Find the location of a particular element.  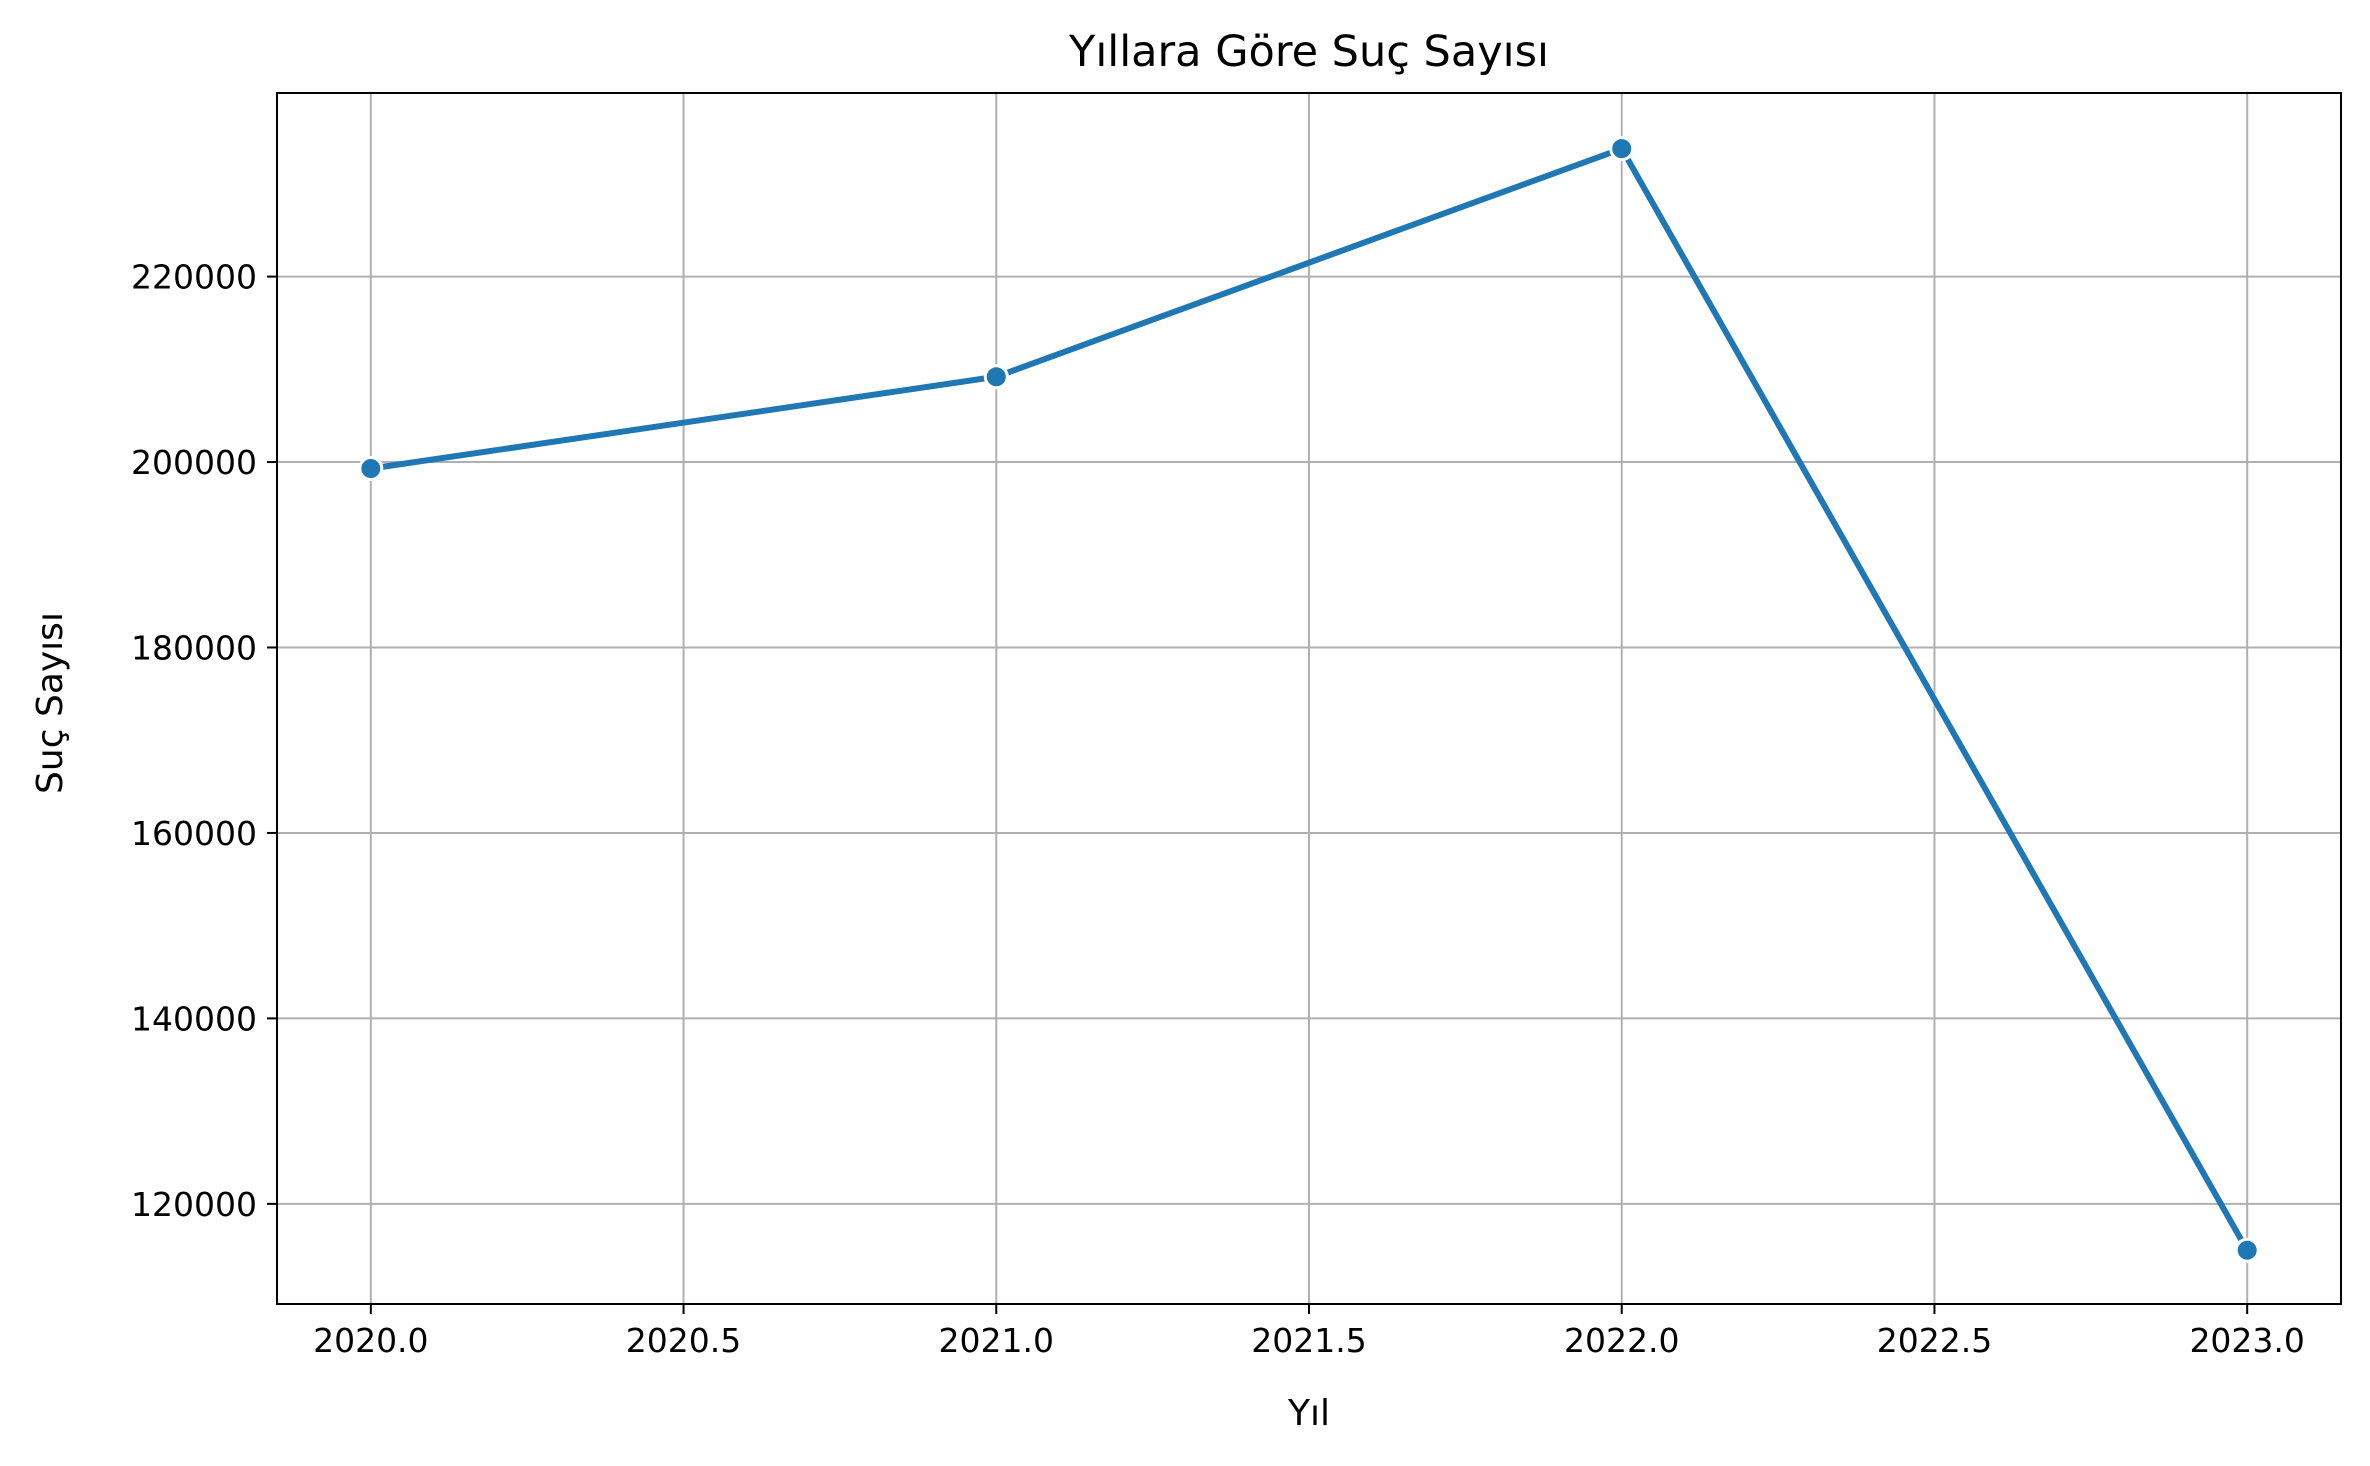

y-tick-label: 140000 is located at coordinates (194, 1018).